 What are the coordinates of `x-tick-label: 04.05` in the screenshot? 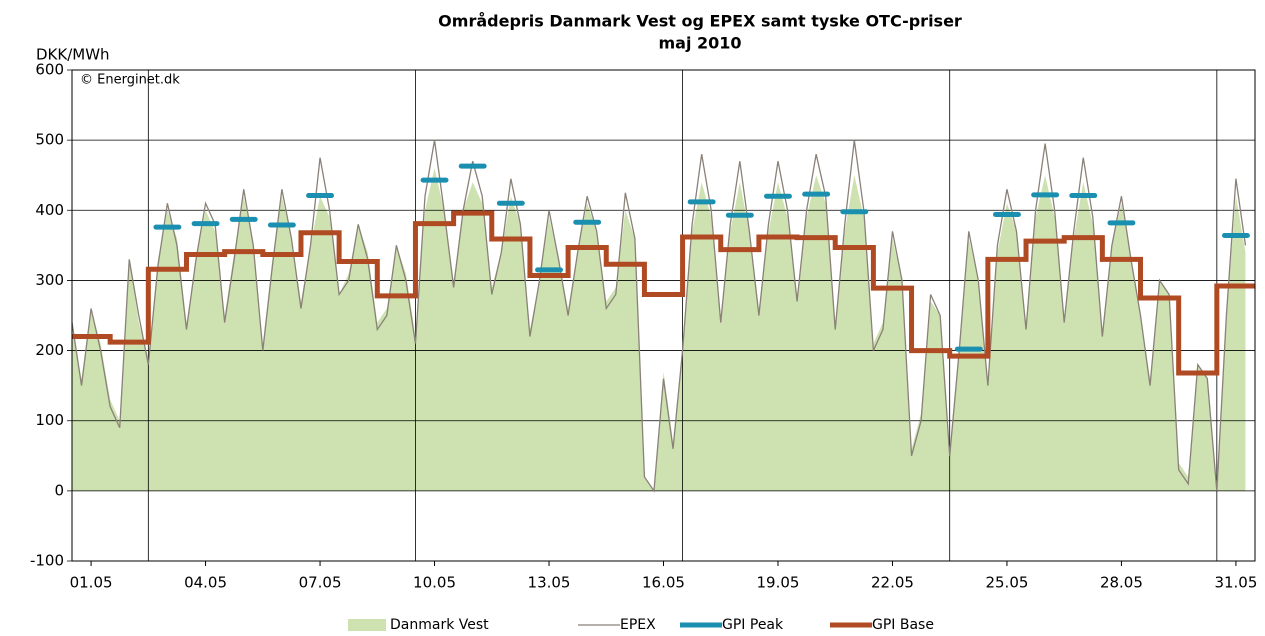 It's located at (205, 583).